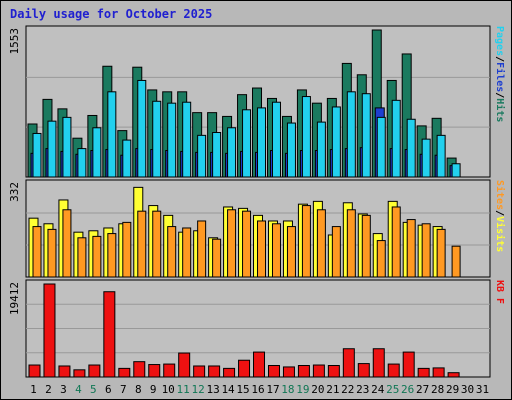 This screenshot has width=512, height=400. Describe the element at coordinates (482, 389) in the screenshot. I see `x-tick-label: 31` at that location.